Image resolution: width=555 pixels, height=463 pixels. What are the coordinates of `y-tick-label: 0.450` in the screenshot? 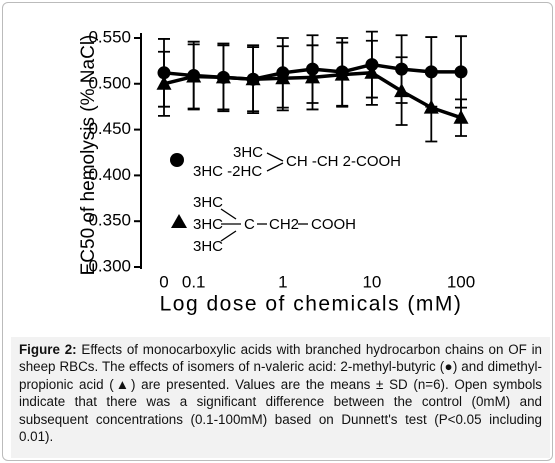 It's located at (109, 128).